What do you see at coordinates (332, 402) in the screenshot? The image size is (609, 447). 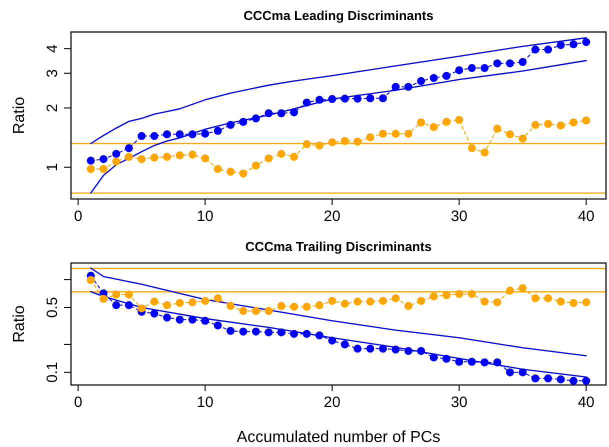 I see `x-tick-label: 20` at bounding box center [332, 402].